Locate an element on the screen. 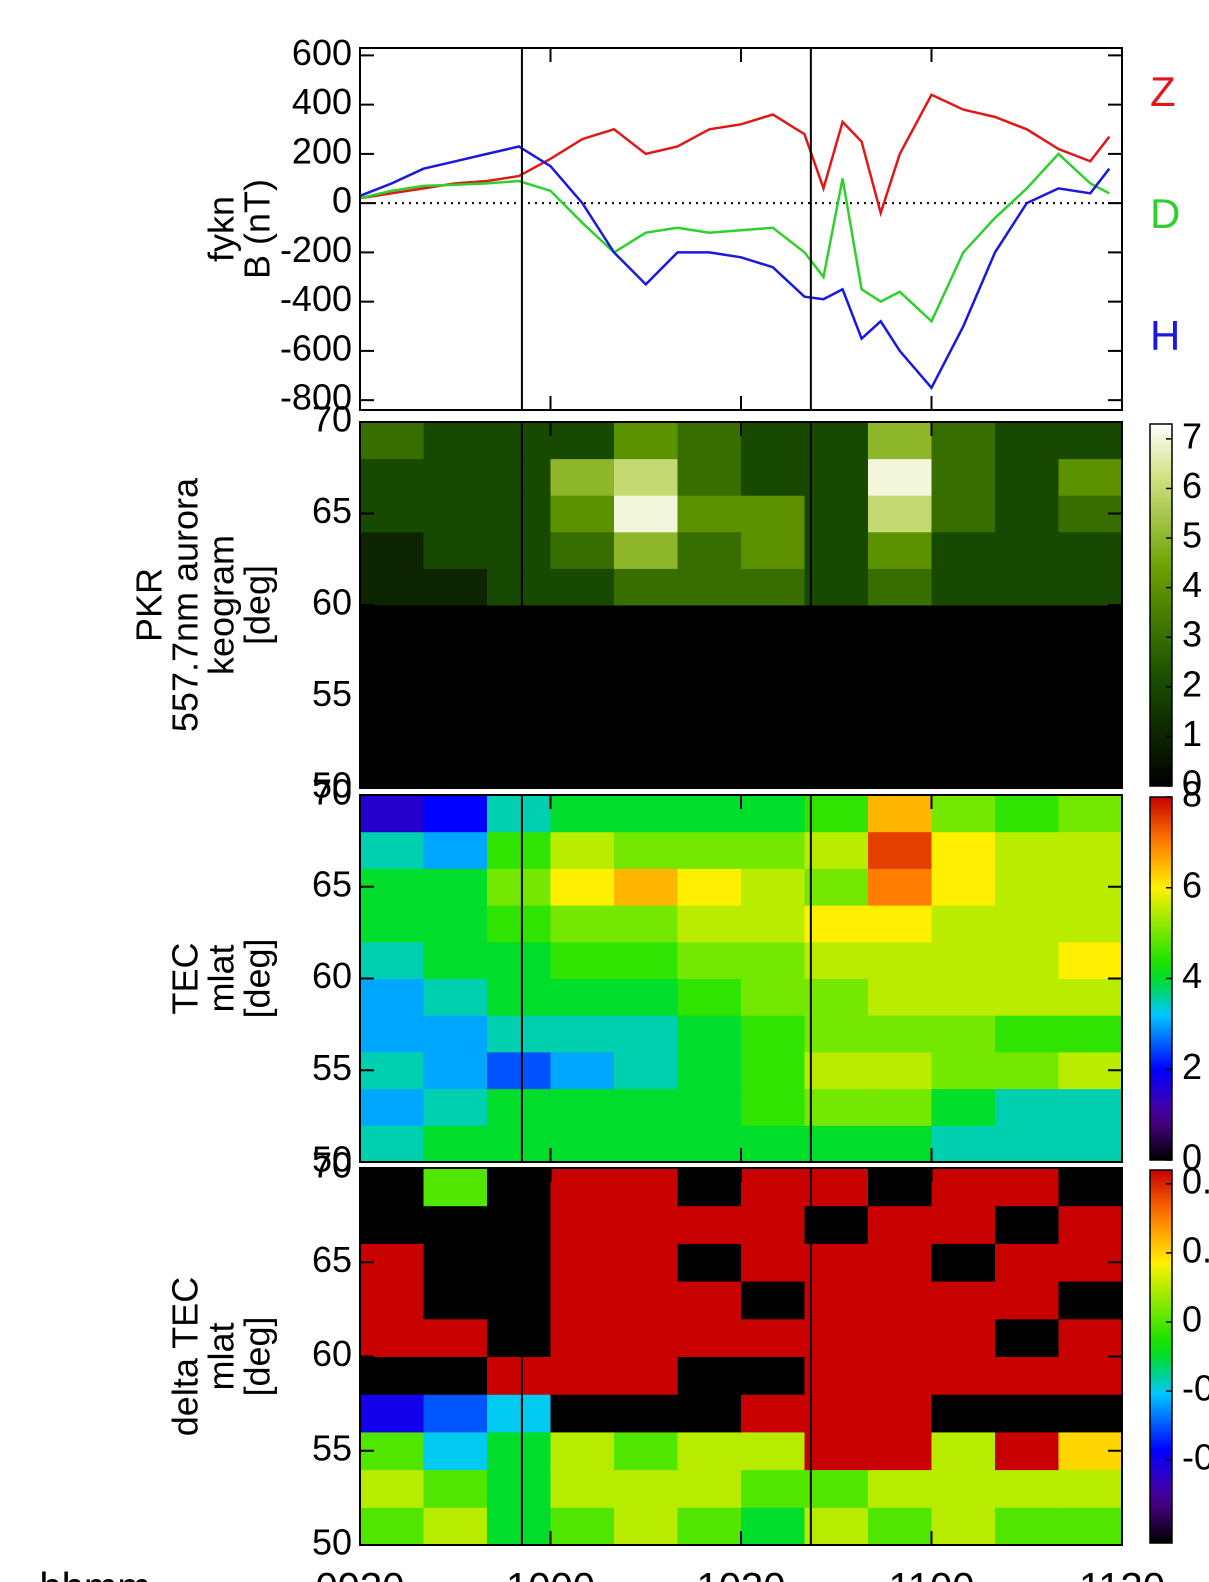  colorbar-tick-label: 3 is located at coordinates (1192, 634).